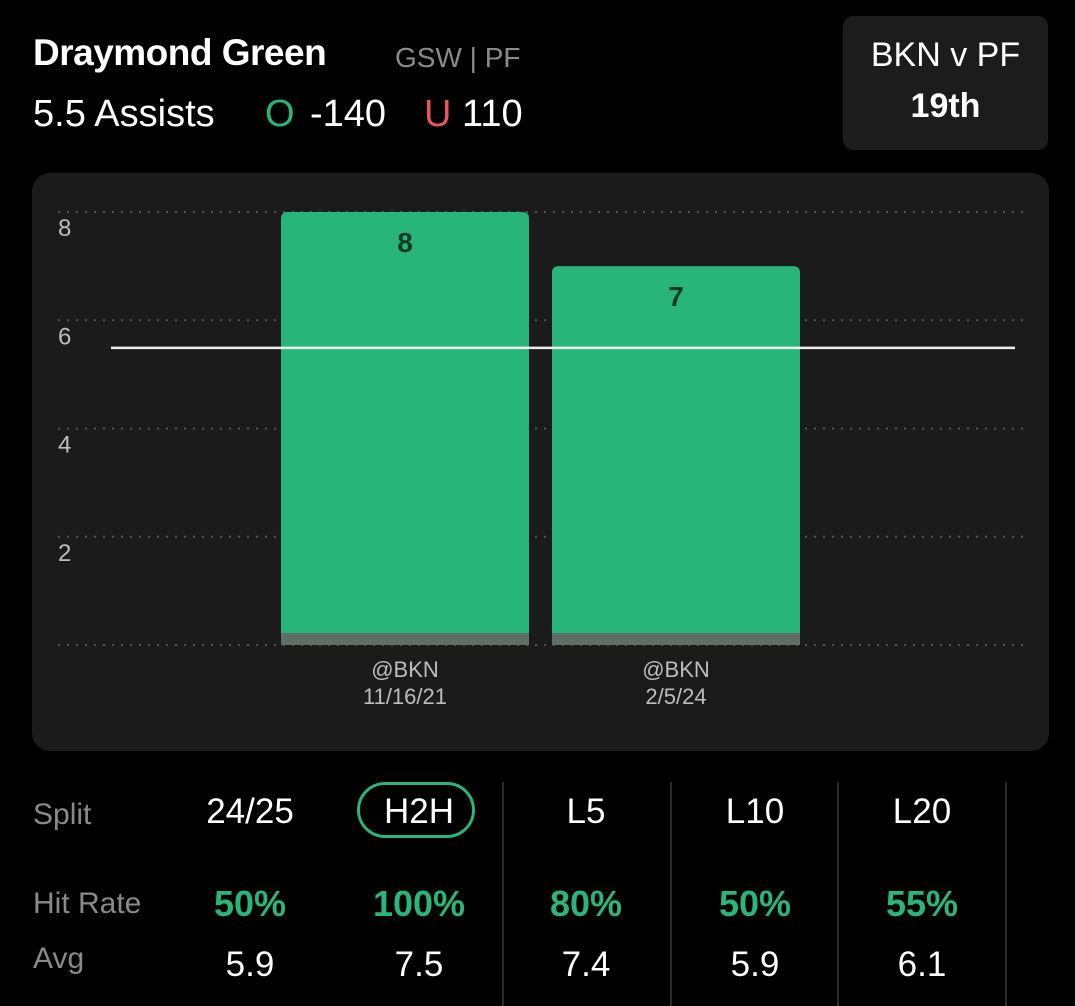  Describe the element at coordinates (405, 696) in the screenshot. I see `x-tick-date: 11/16/21` at that location.